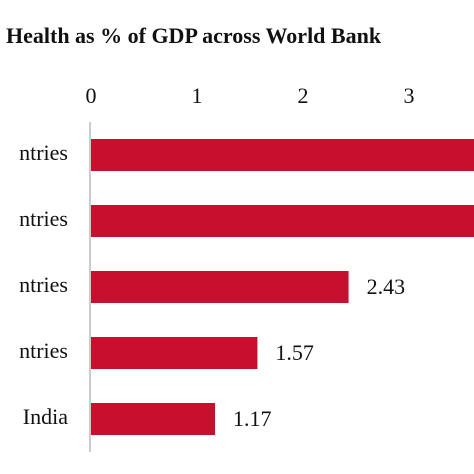 Image resolution: width=474 pixels, height=474 pixels. I want to click on x-tick-label: 1, so click(197, 95).